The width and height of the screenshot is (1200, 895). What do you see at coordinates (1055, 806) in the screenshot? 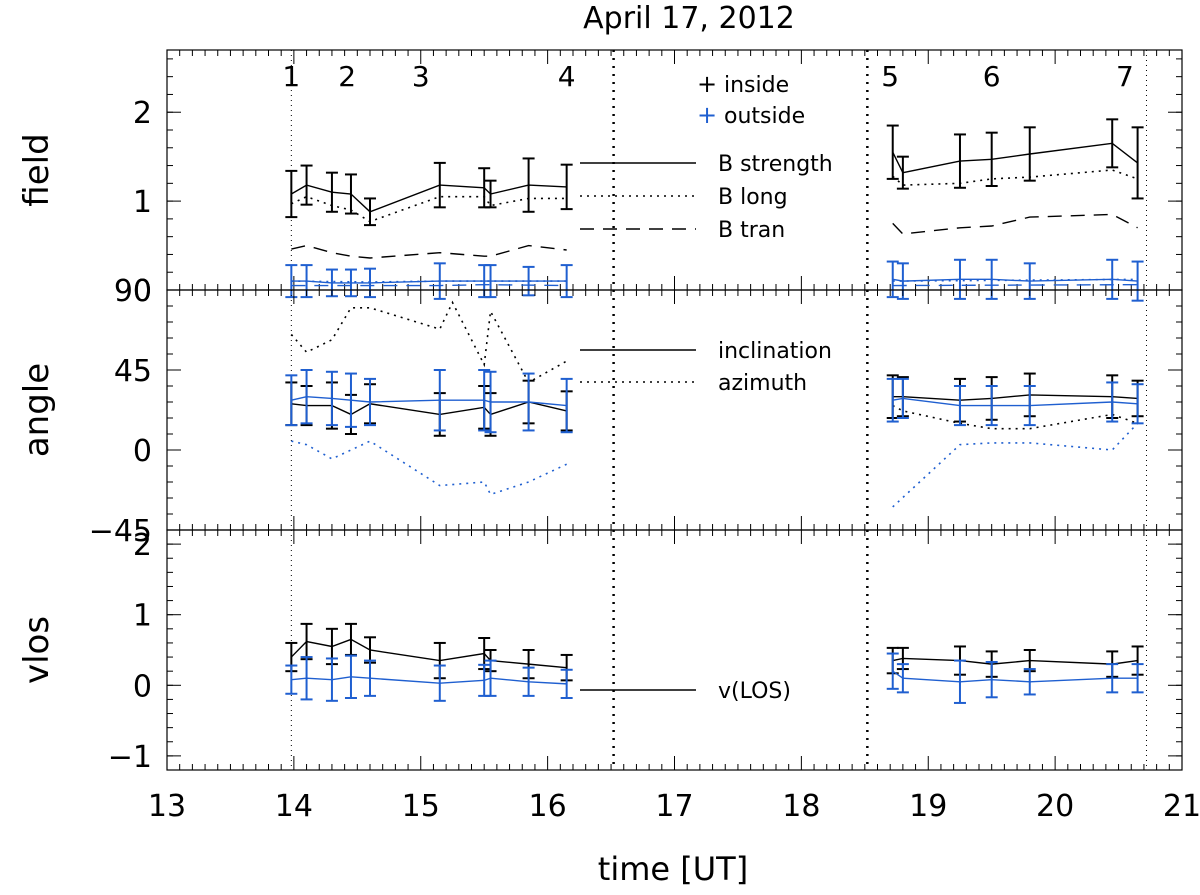
I see `x-tick-label: 20` at bounding box center [1055, 806].